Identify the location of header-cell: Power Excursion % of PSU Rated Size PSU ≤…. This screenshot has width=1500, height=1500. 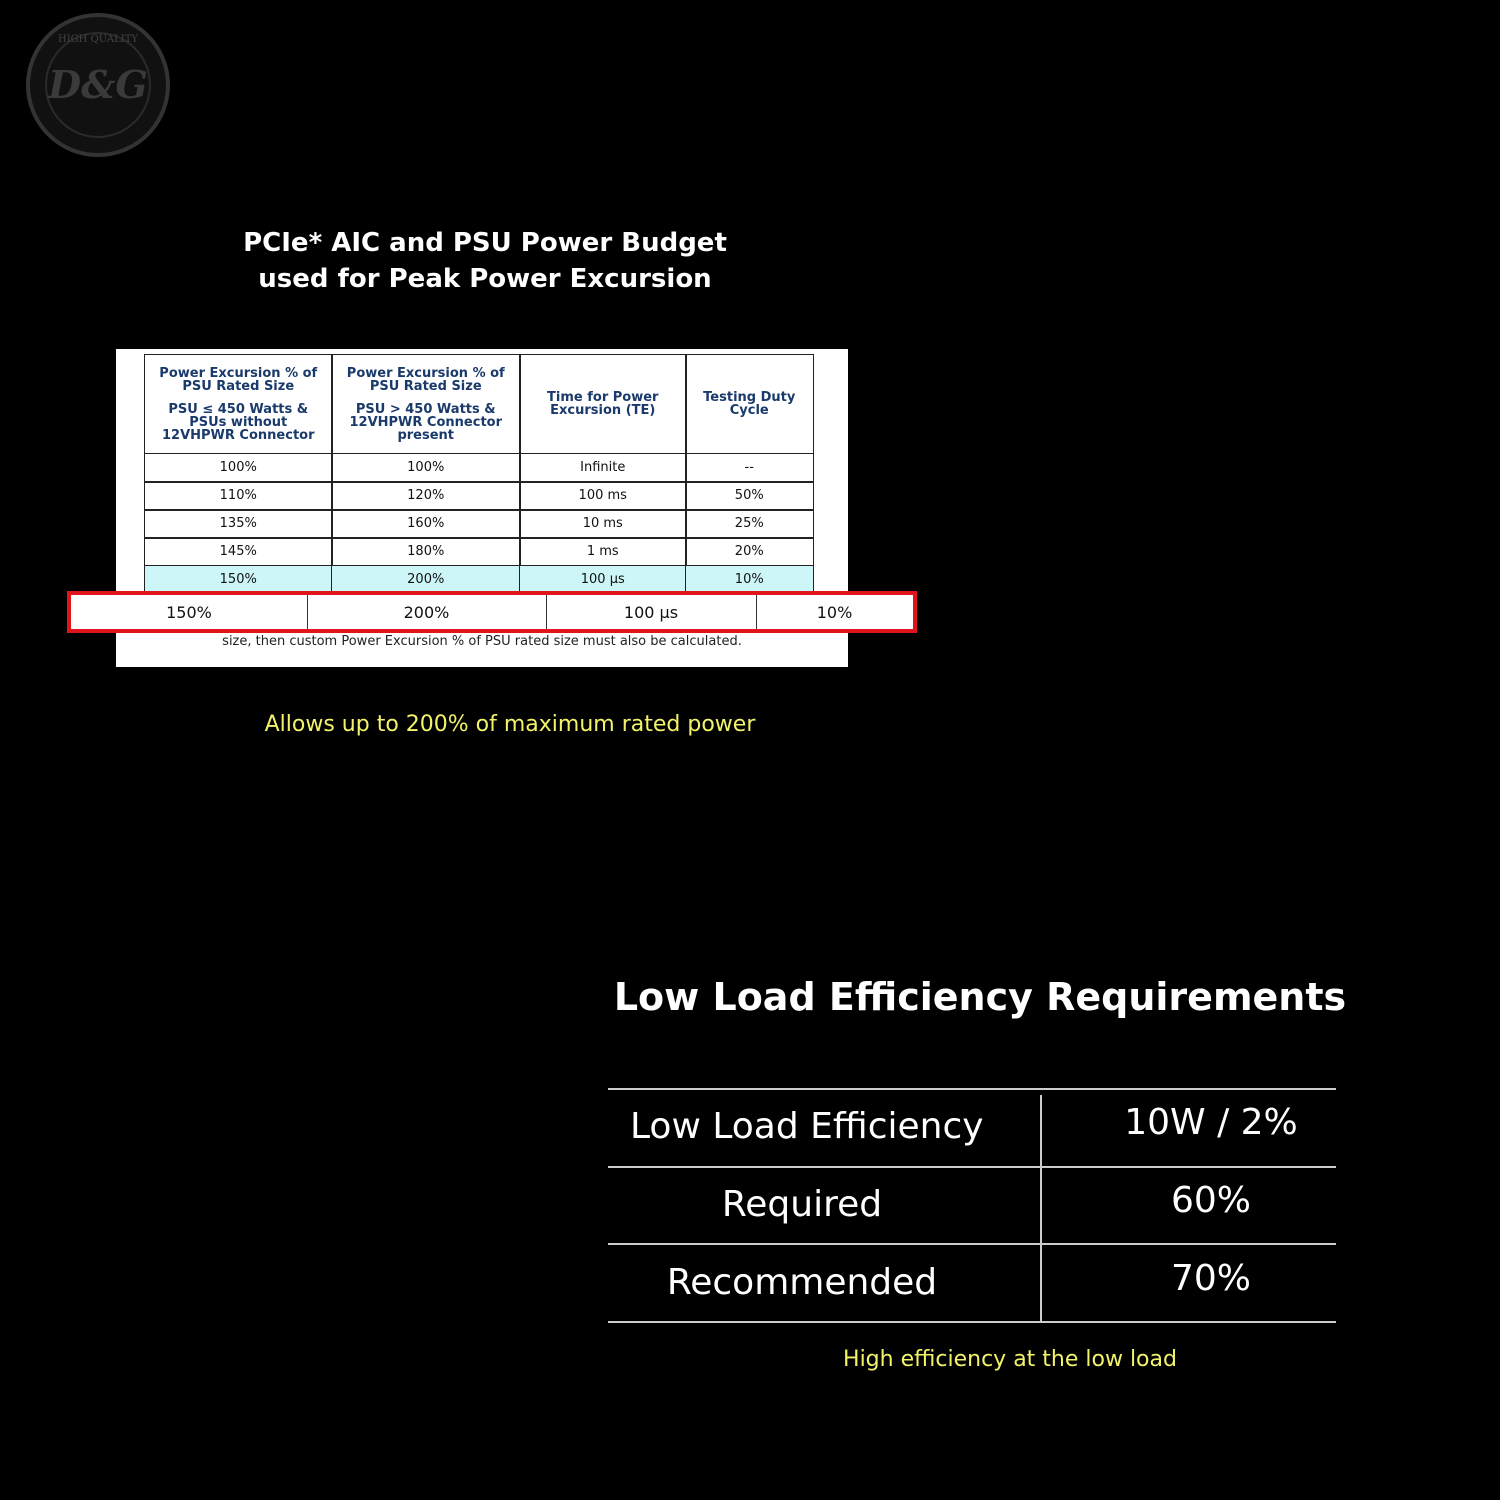
(238, 404).